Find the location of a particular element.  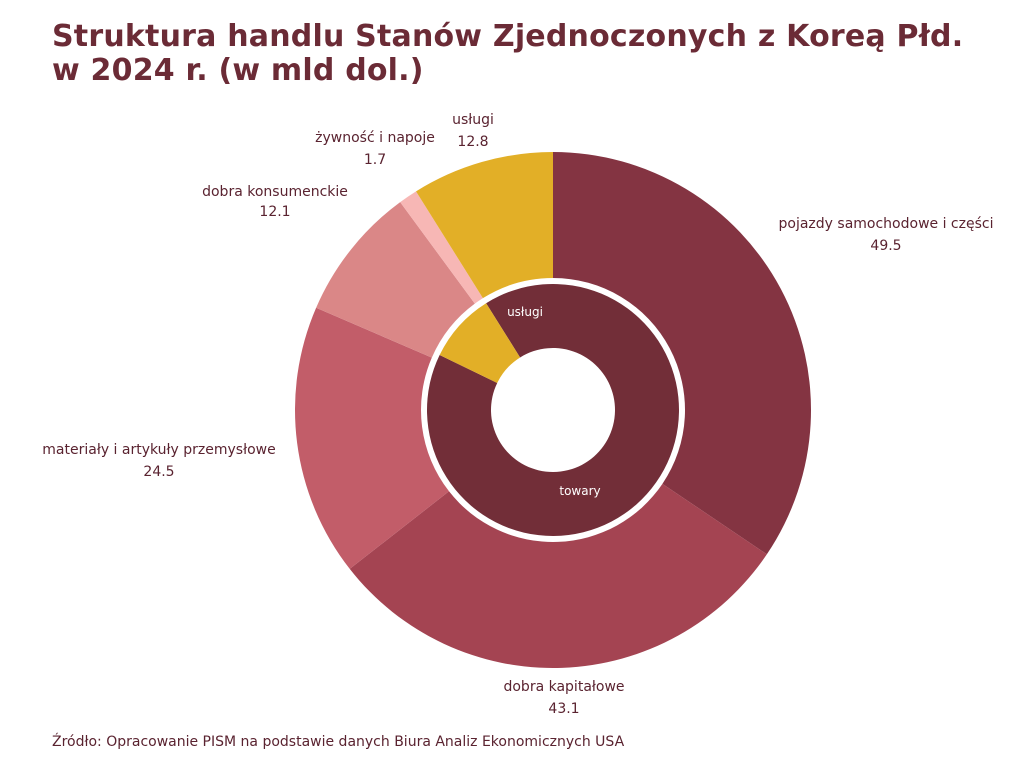

outer-slice-dobra-kapitalowe is located at coordinates (558, 575).